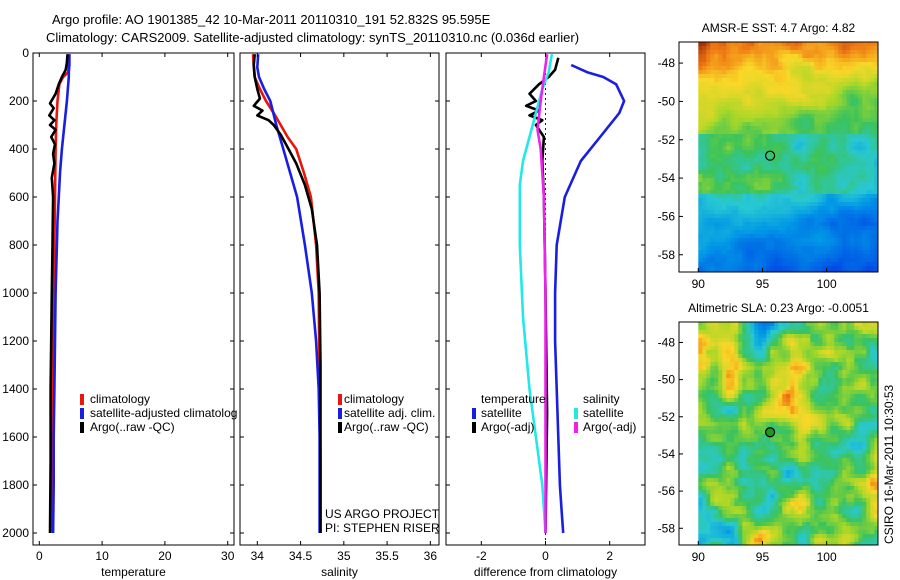 This screenshot has height=580, width=900. I want to click on y-tick-label: 1200, so click(15, 341).